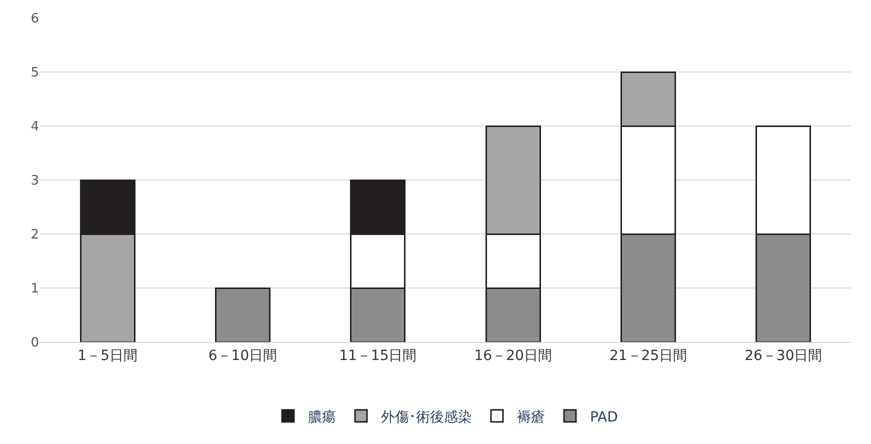 The width and height of the screenshot is (871, 444). I want to click on x-tick-label: 26－30日間, so click(783, 356).